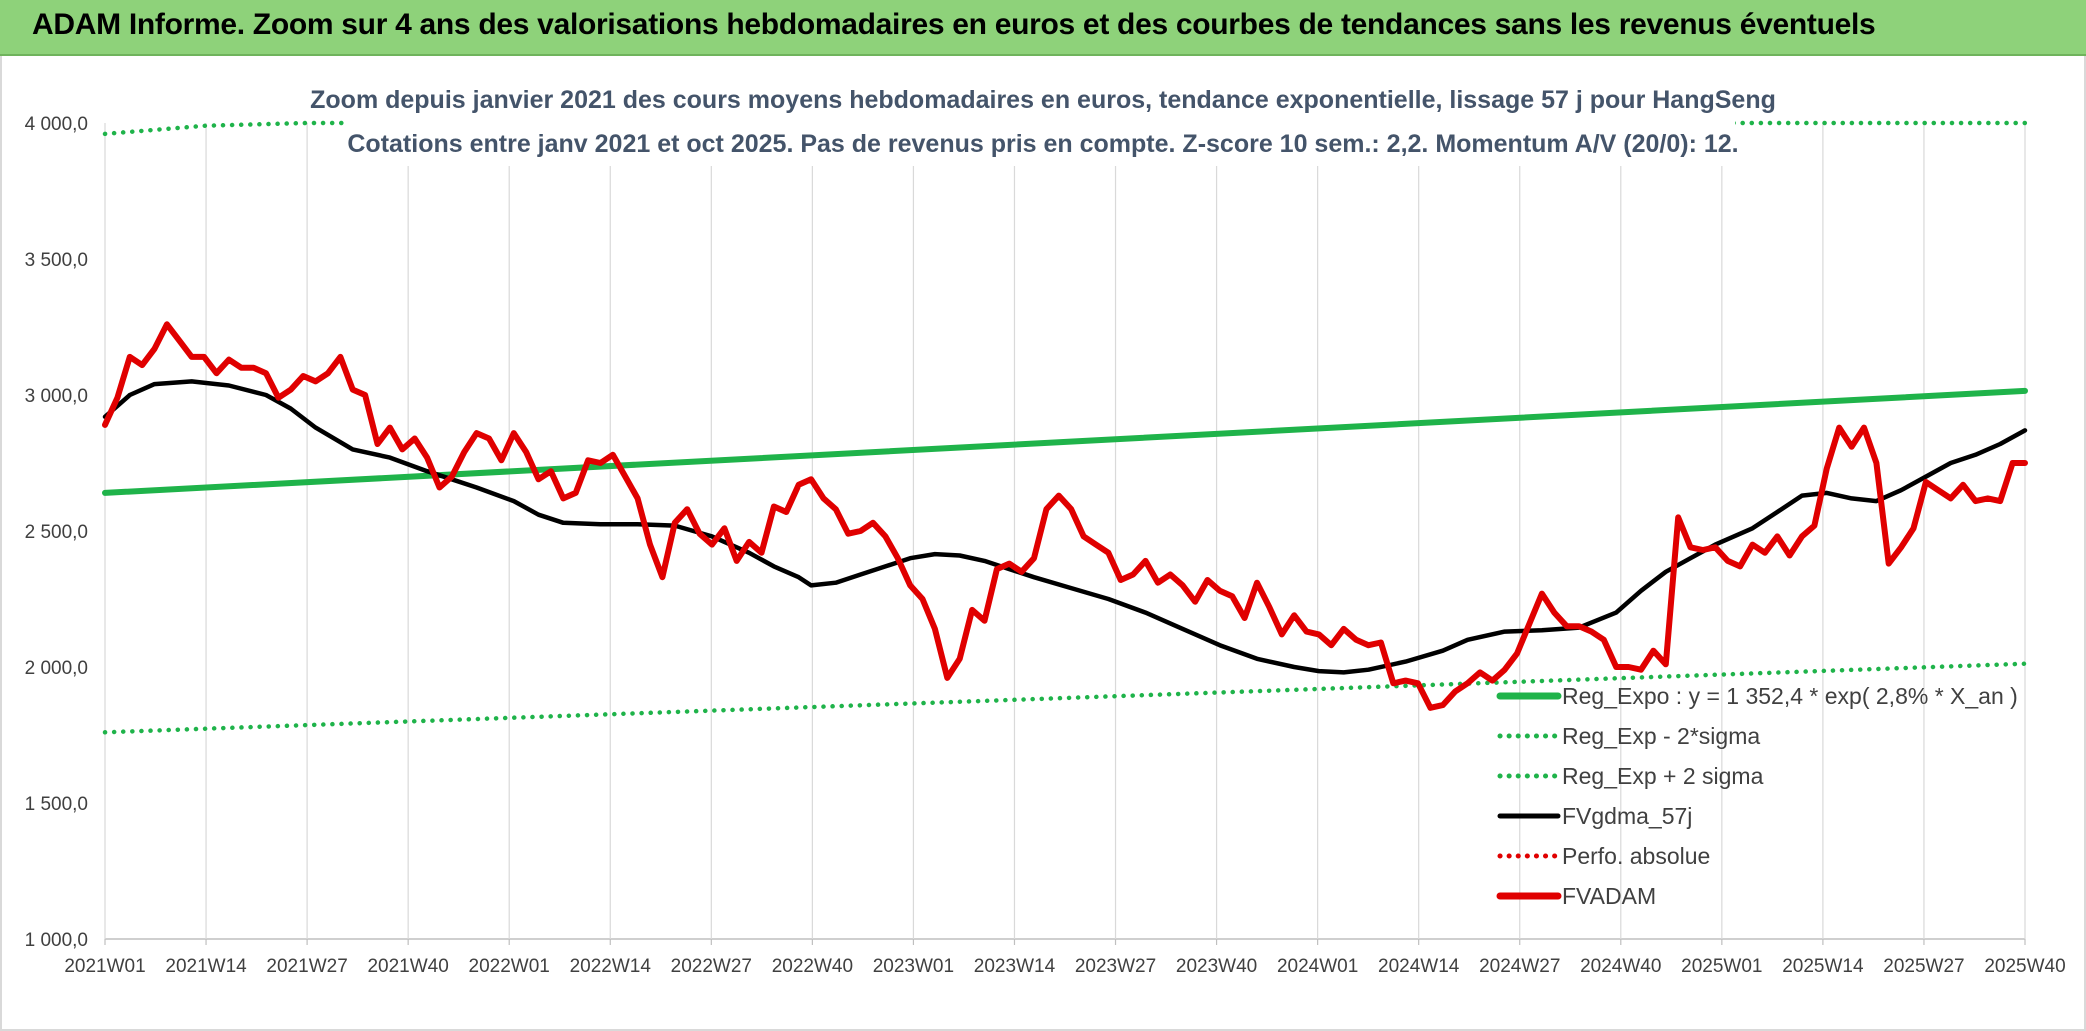 Image resolution: width=2086 pixels, height=1031 pixels. I want to click on y-tick-label: 1 500,0, so click(56, 804).